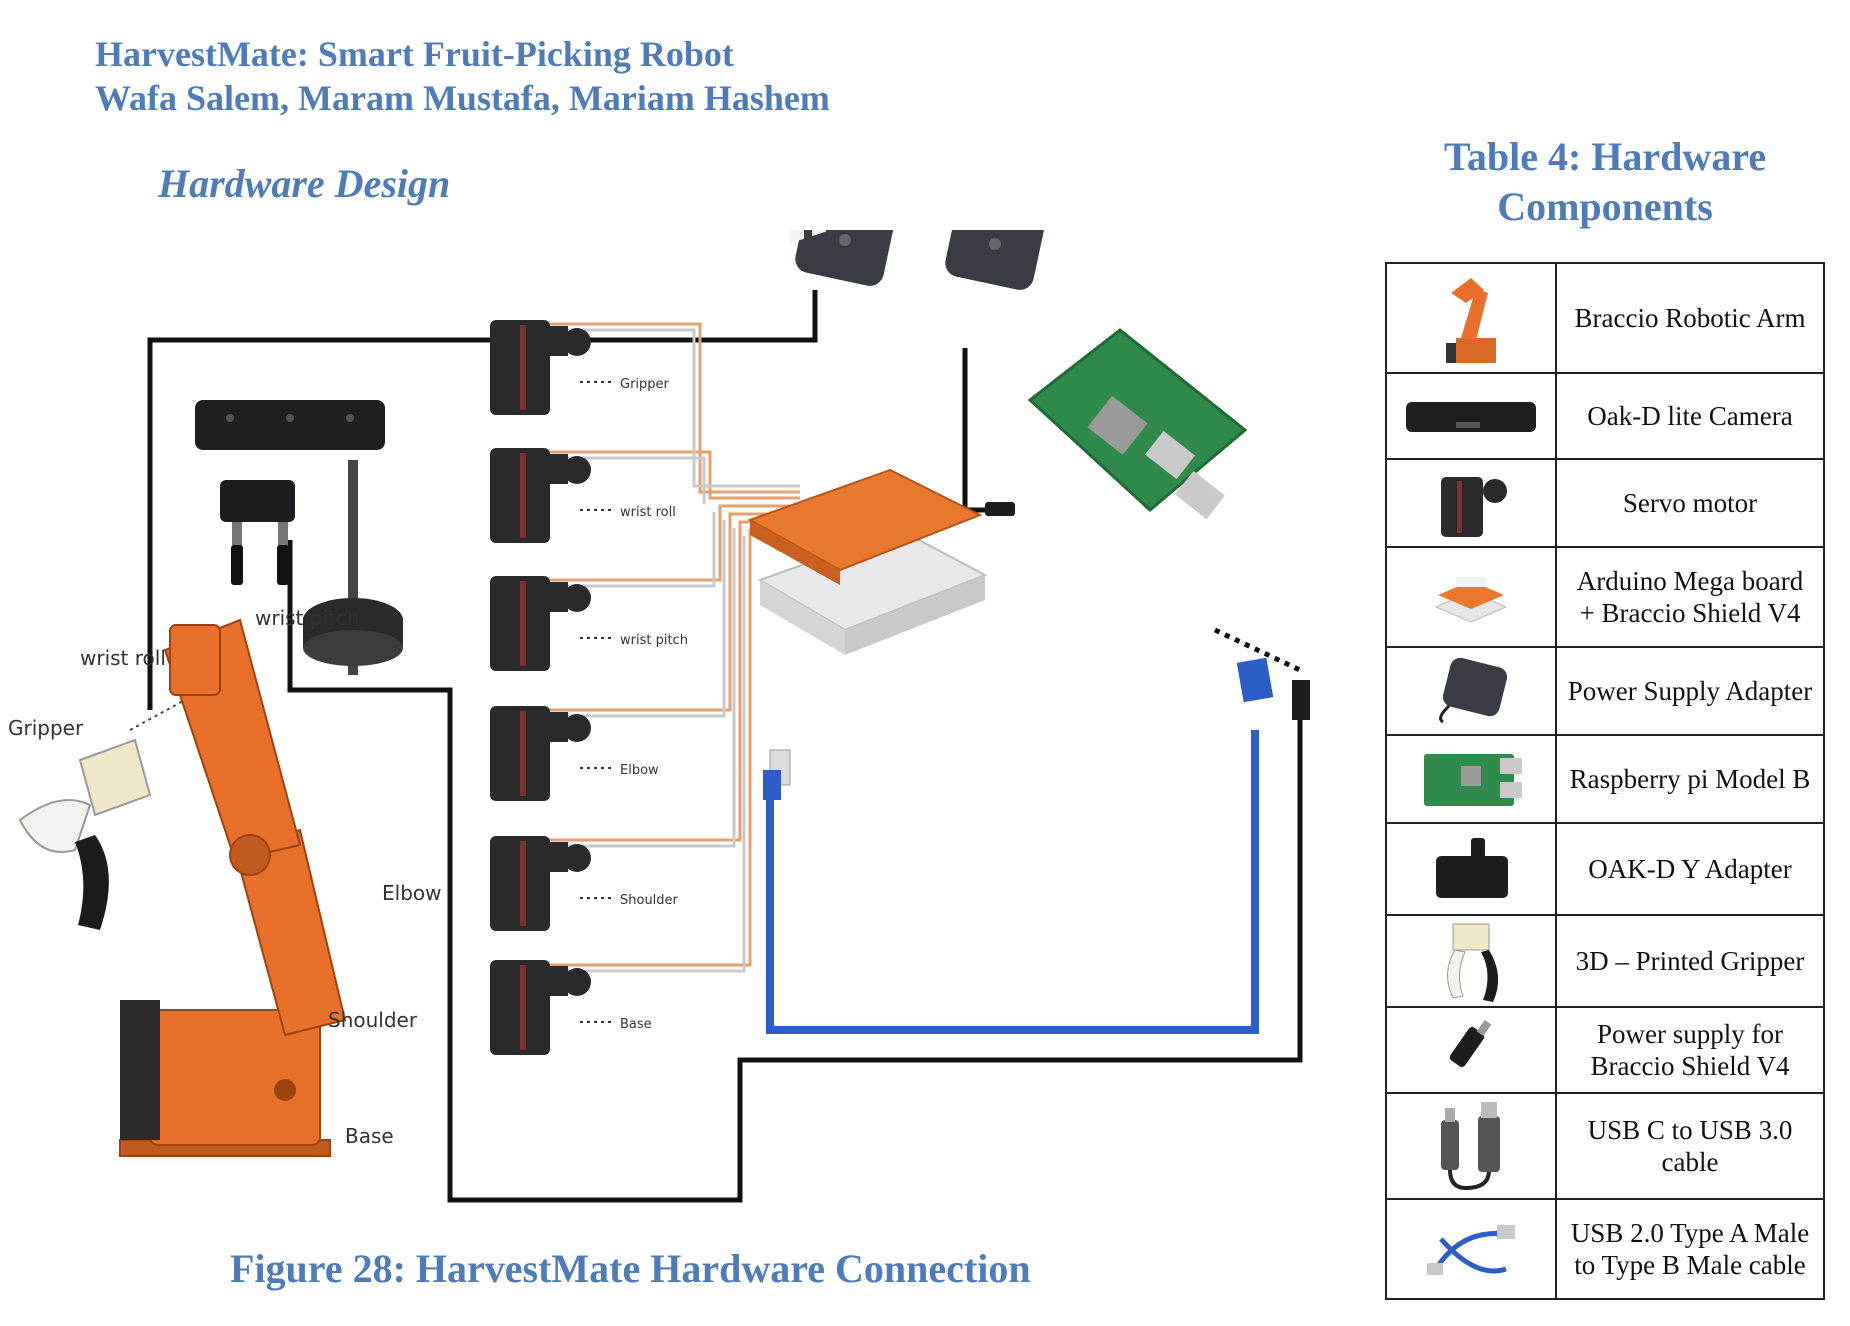  I want to click on arm-label-base: Base, so click(369, 1136).